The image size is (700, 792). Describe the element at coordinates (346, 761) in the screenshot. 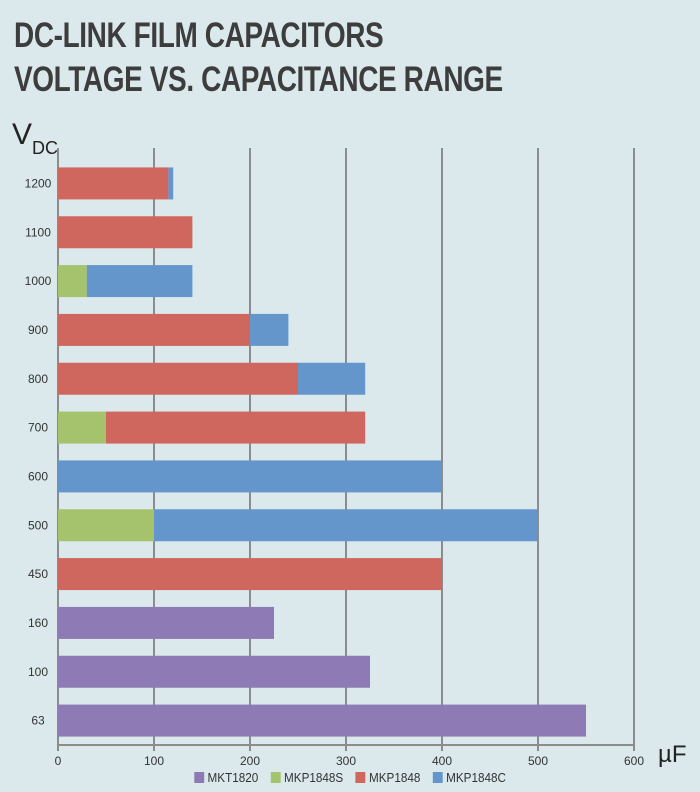

I see `x-tick-label: 300` at that location.